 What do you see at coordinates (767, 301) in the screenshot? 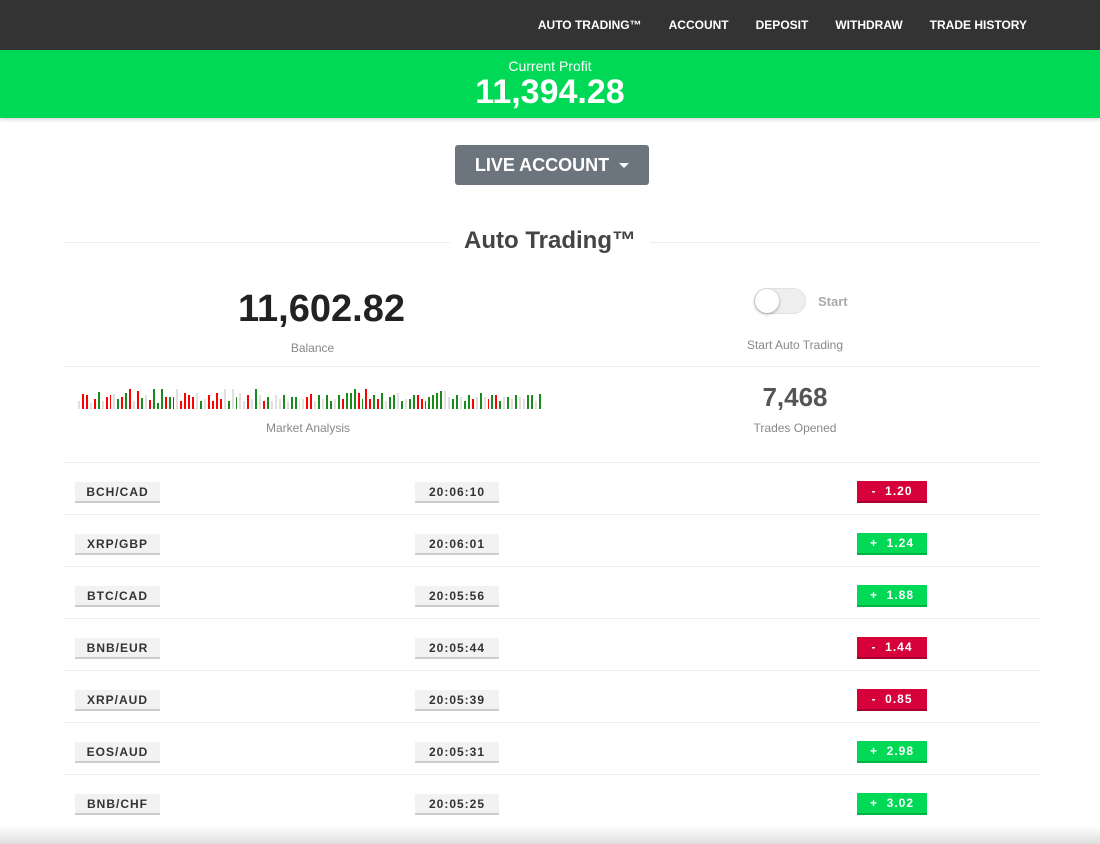
I see `toggle-knob` at bounding box center [767, 301].